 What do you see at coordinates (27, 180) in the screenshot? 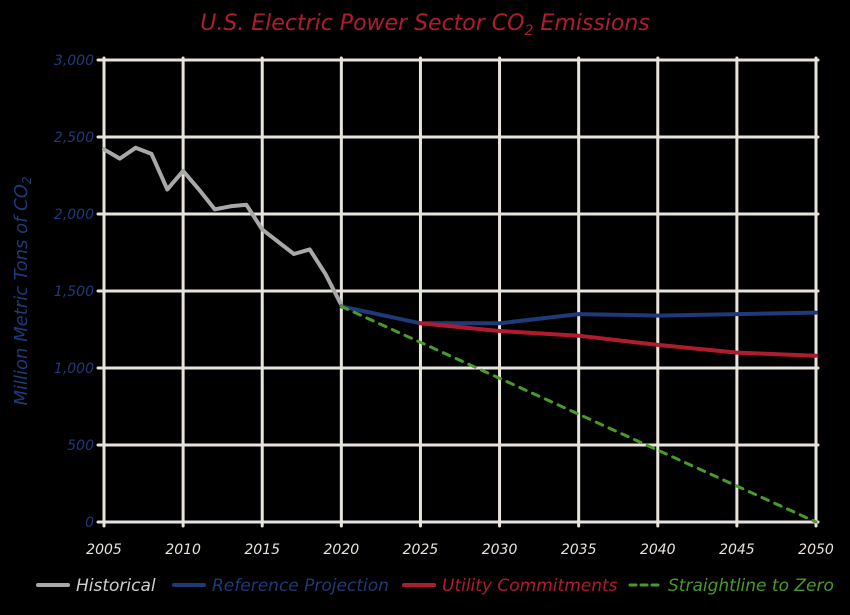
I see `y-axis-label-subscript: 2` at bounding box center [27, 180].